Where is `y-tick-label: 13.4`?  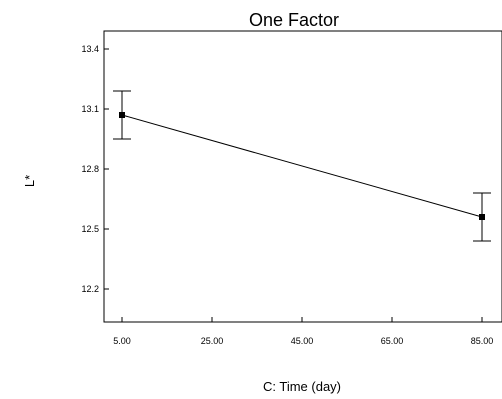 y-tick-label: 13.4 is located at coordinates (90, 49).